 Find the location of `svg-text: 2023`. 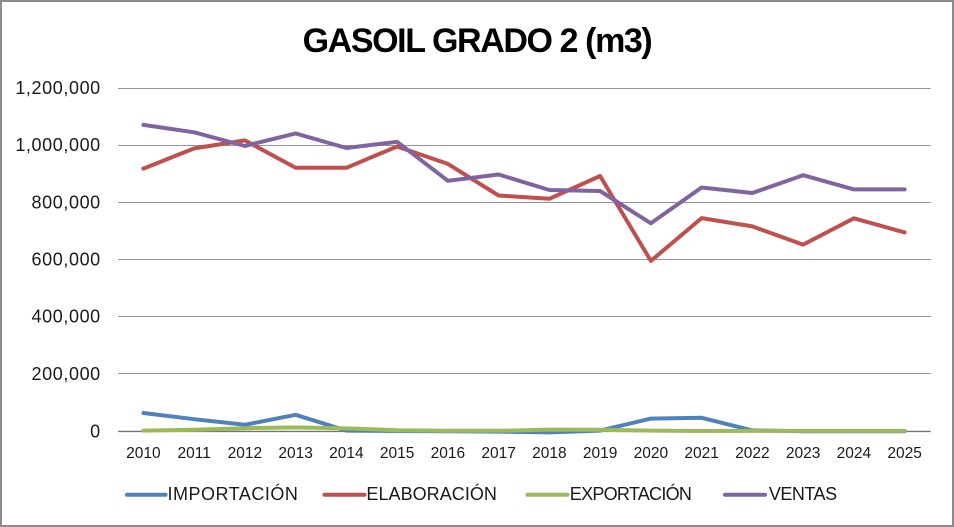

svg-text: 2023 is located at coordinates (803, 453).